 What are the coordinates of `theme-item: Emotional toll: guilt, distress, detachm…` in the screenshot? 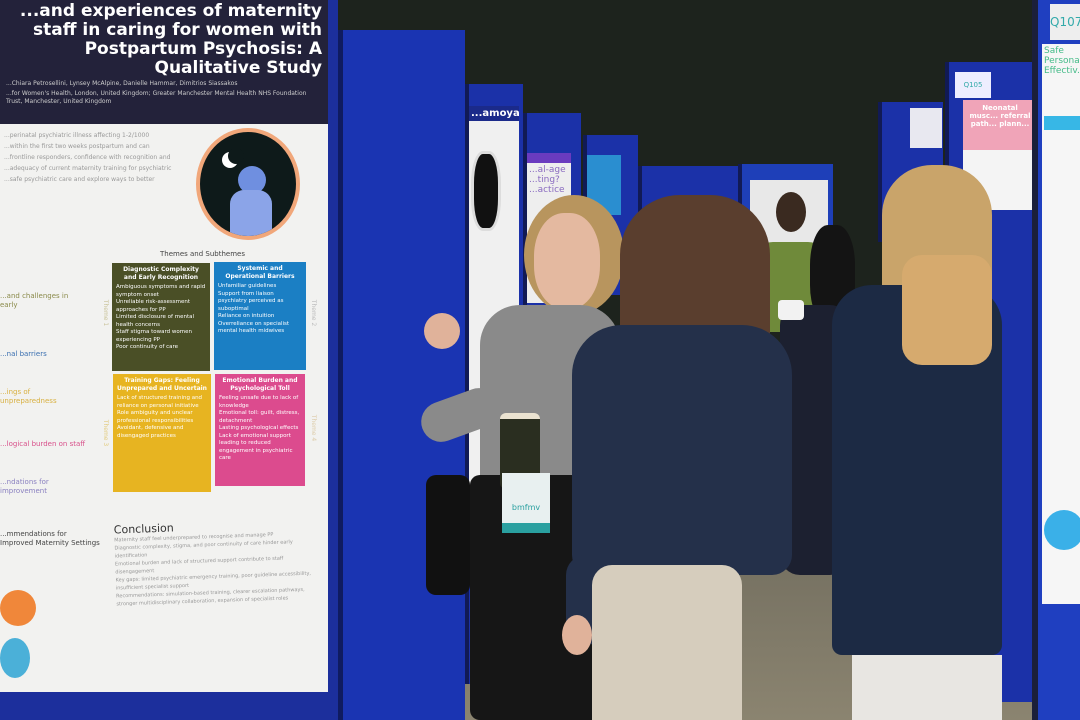 It's located at (259, 417).